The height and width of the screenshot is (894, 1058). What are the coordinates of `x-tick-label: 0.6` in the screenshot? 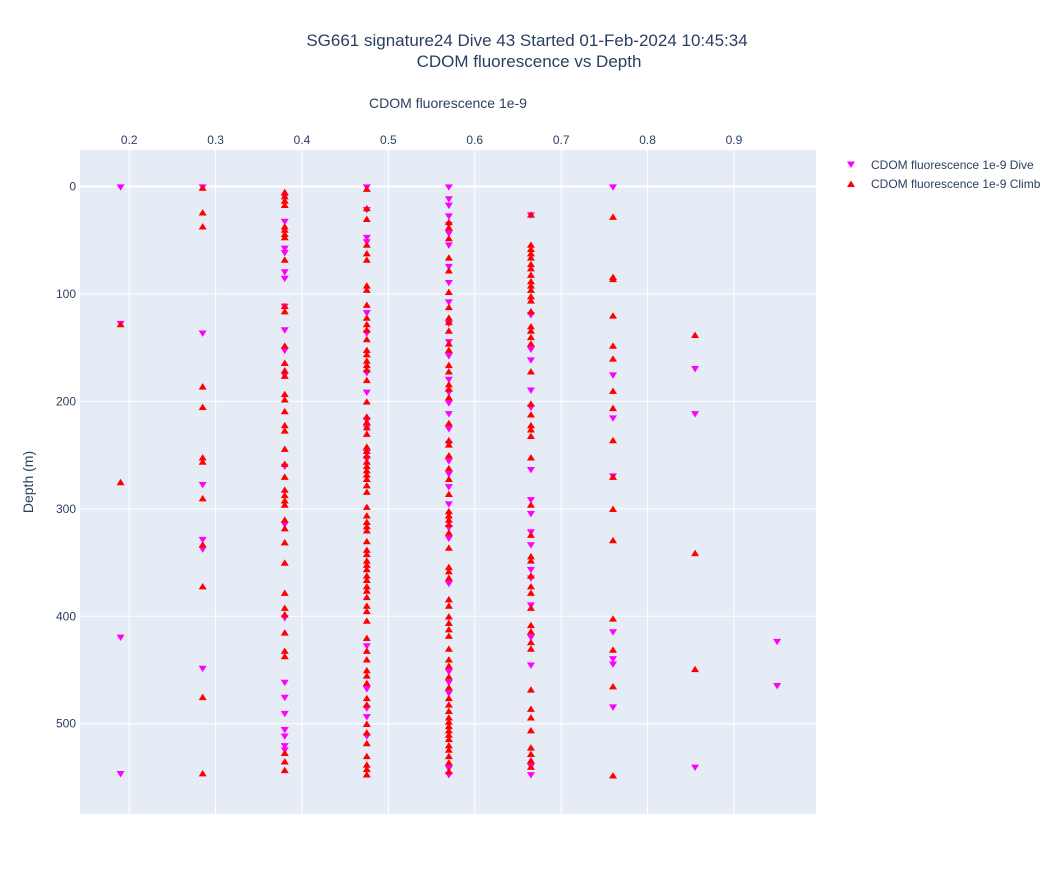 It's located at (474, 140).